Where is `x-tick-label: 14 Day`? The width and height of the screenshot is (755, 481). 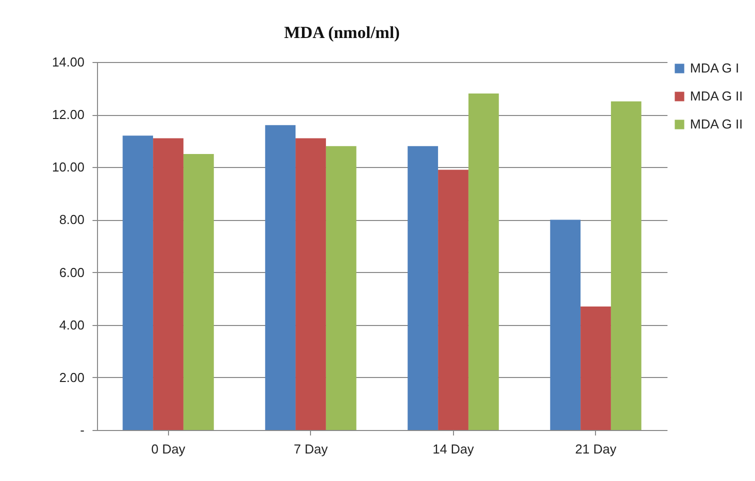
x-tick-label: 14 Day is located at coordinates (453, 449).